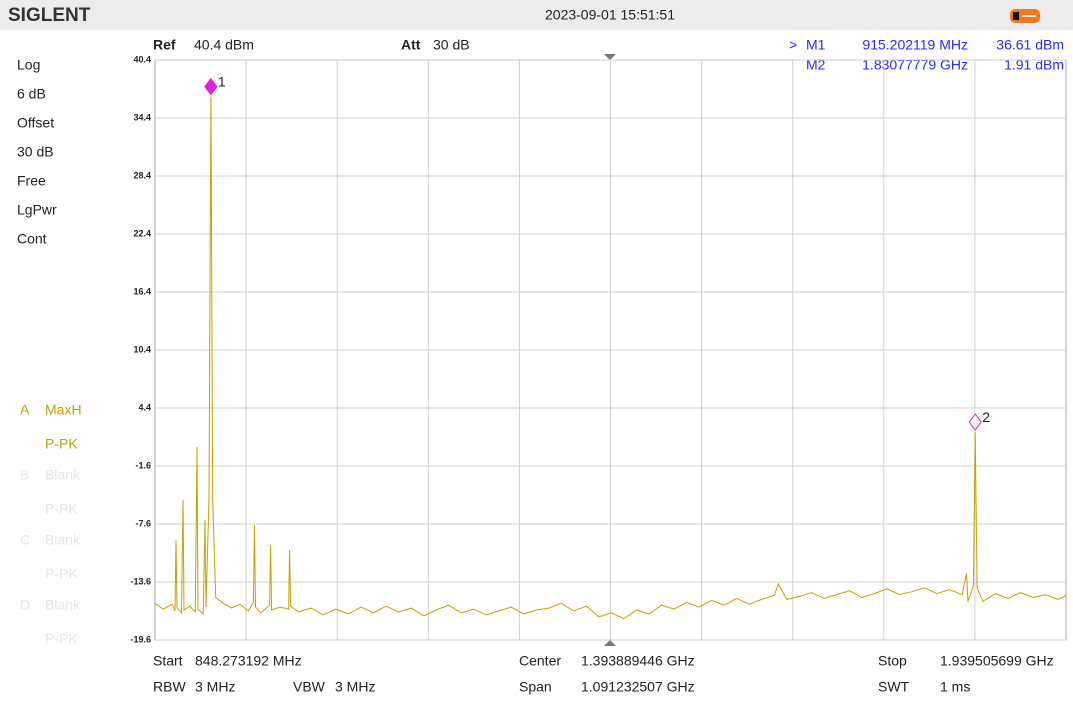 The width and height of the screenshot is (1073, 702). Describe the element at coordinates (915, 45) in the screenshot. I see `marker-freq: 915.202119 MHz` at that location.